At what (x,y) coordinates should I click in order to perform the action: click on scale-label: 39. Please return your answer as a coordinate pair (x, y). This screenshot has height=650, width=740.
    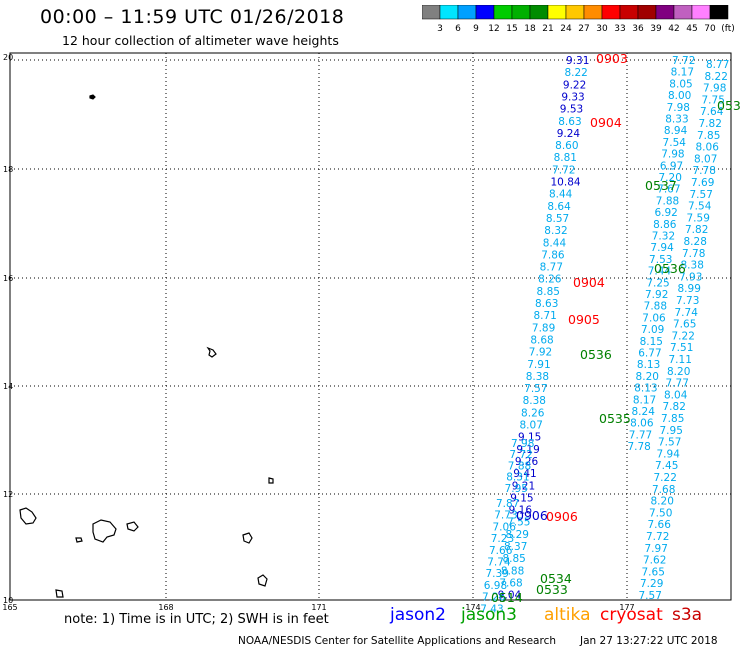
    Looking at the image, I should click on (656, 29).